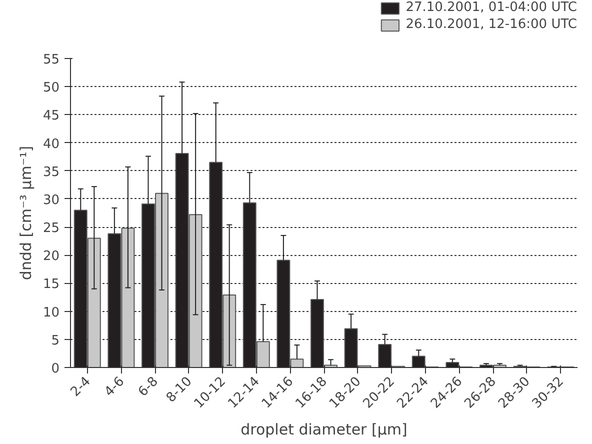  What do you see at coordinates (51, 284) in the screenshot?
I see `y-tick-label: 15` at bounding box center [51, 284].